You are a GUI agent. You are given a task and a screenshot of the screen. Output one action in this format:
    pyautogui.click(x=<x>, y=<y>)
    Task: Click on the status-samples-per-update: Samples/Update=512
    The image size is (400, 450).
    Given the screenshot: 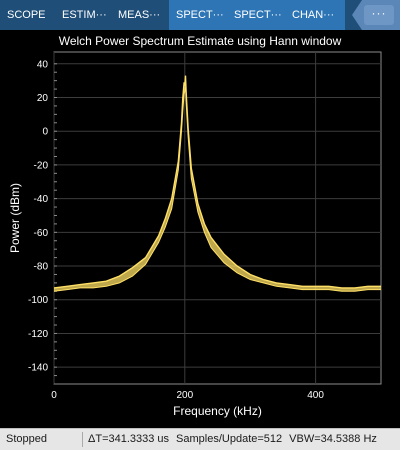 What is the action you would take?
    pyautogui.click(x=229, y=439)
    